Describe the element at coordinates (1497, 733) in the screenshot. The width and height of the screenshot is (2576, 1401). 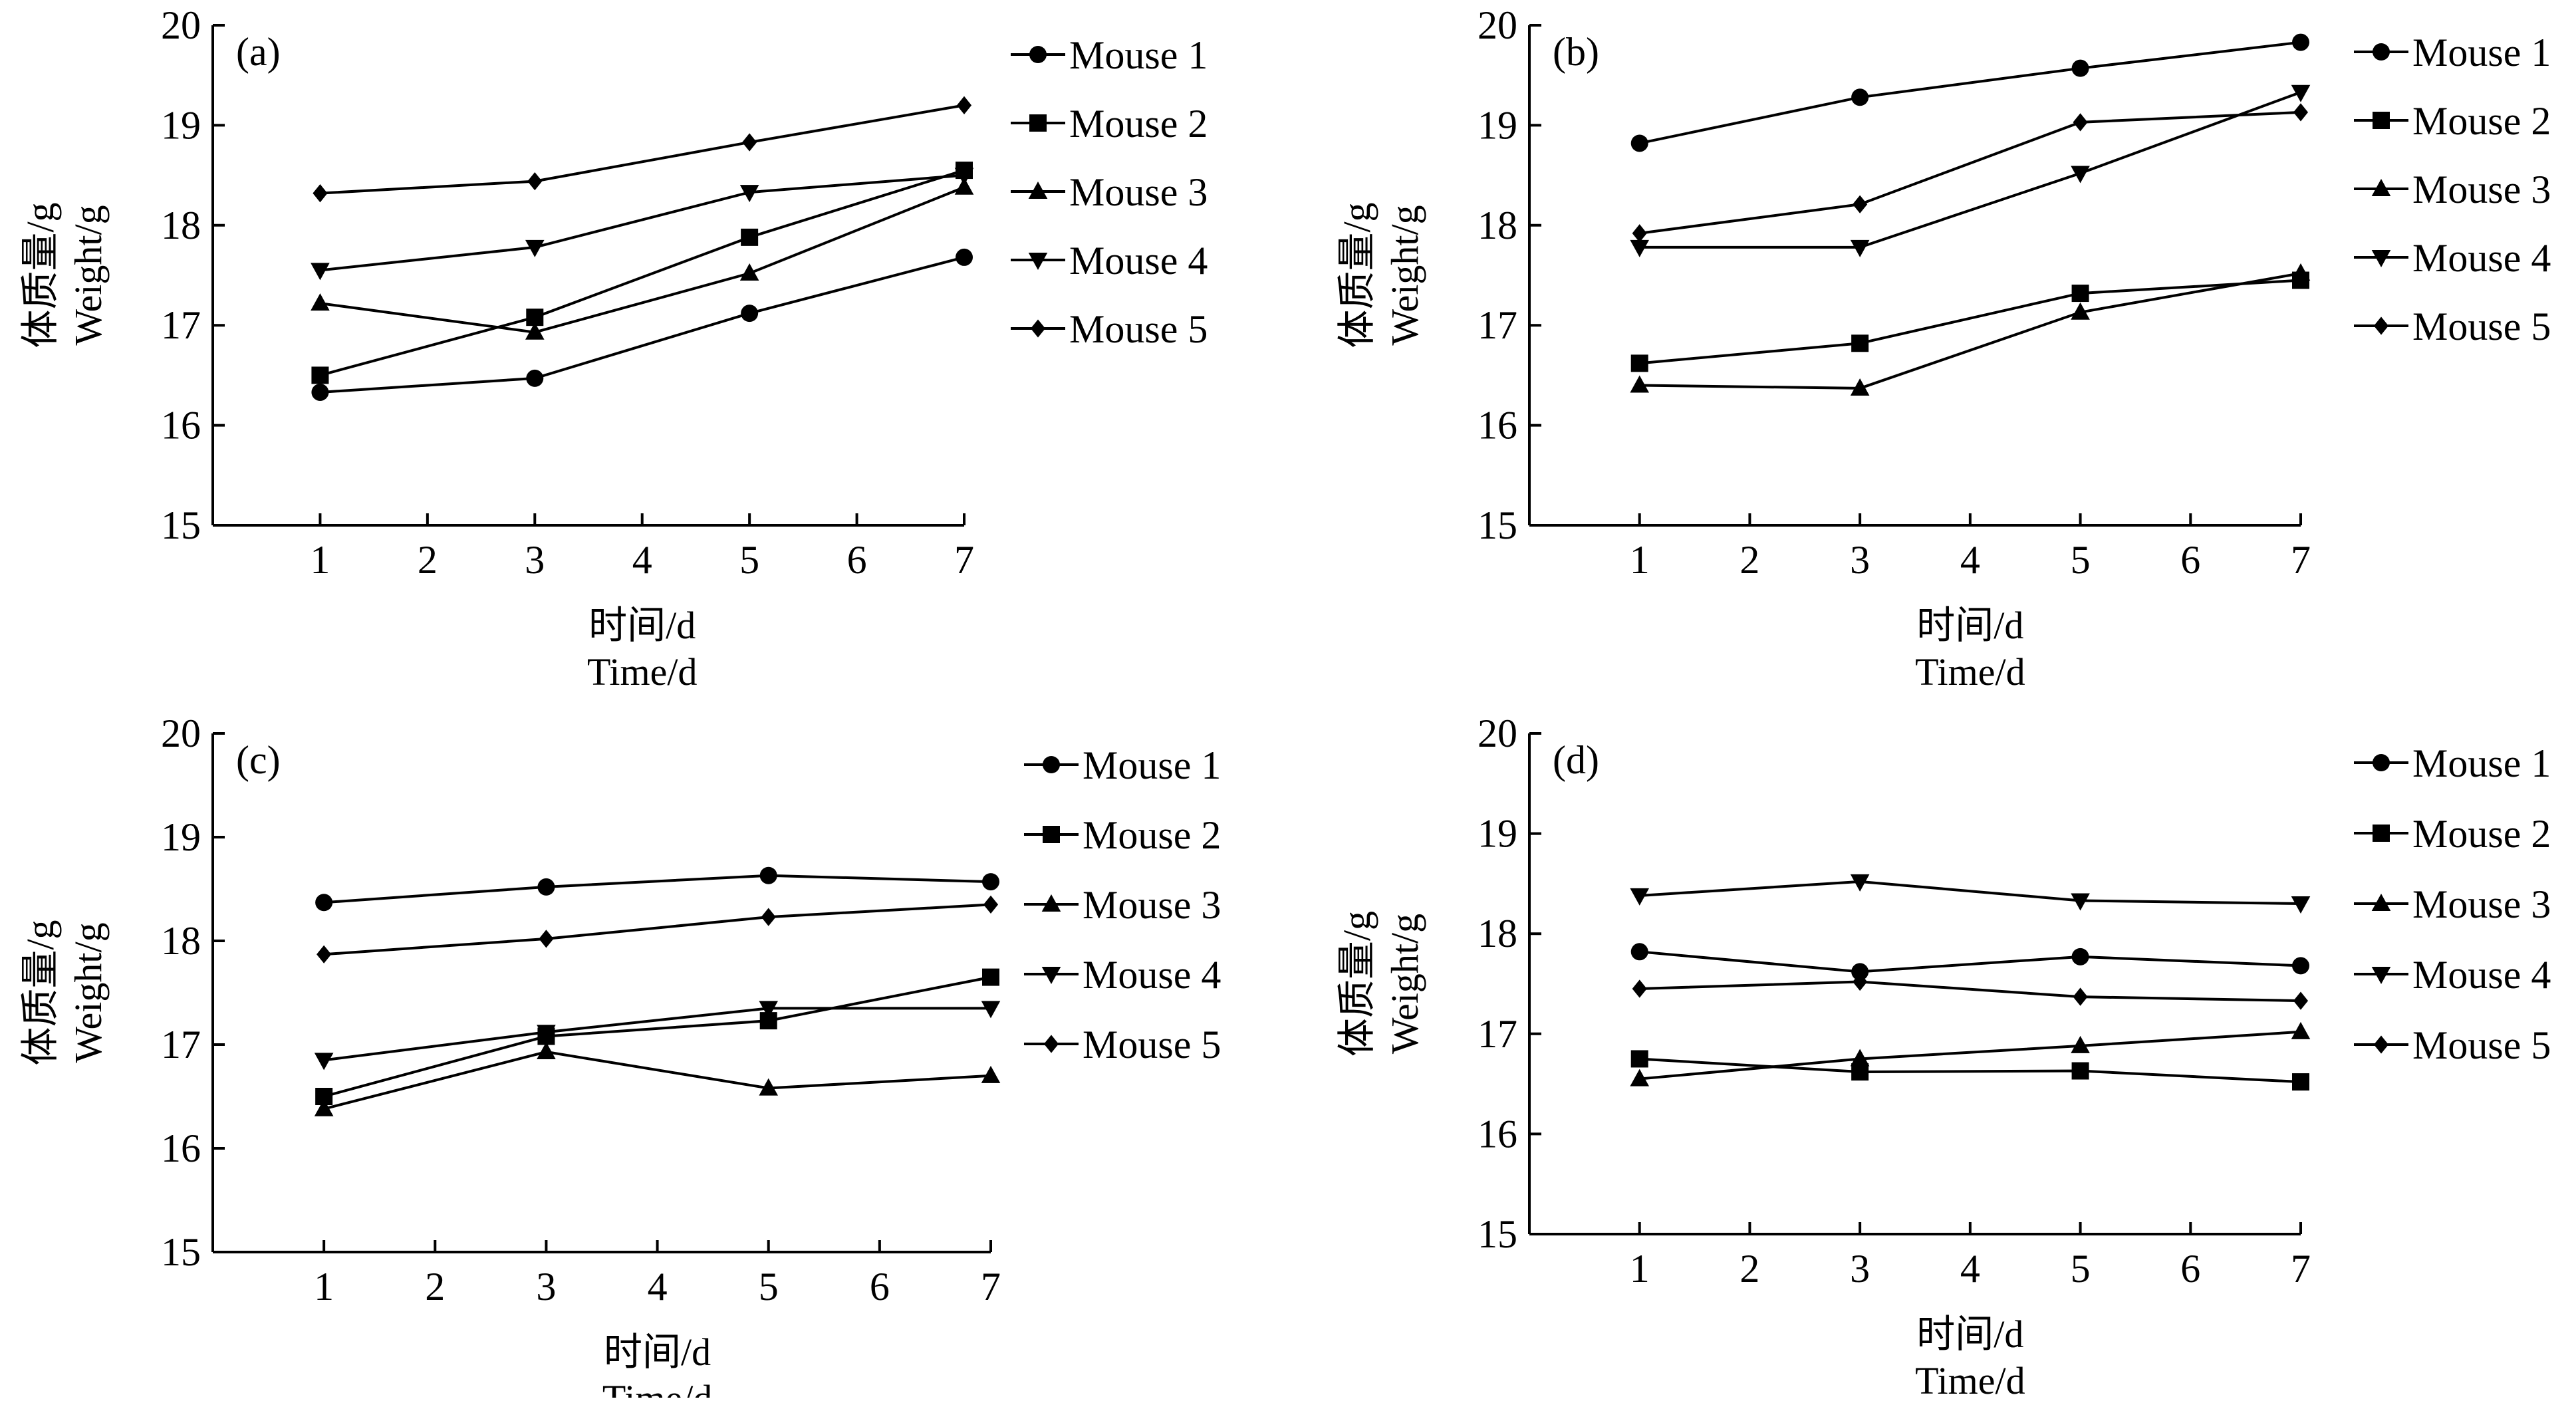
I see `y-tick-label: 20` at that location.